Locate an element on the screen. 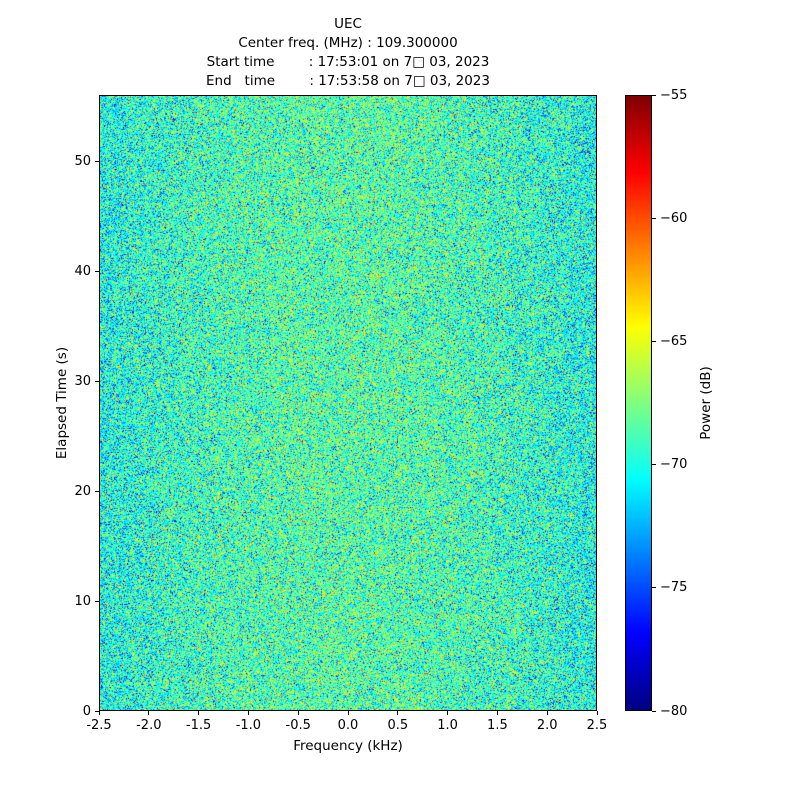 This screenshot has height=800, width=800. x-tick-label: 0.0 is located at coordinates (348, 725).